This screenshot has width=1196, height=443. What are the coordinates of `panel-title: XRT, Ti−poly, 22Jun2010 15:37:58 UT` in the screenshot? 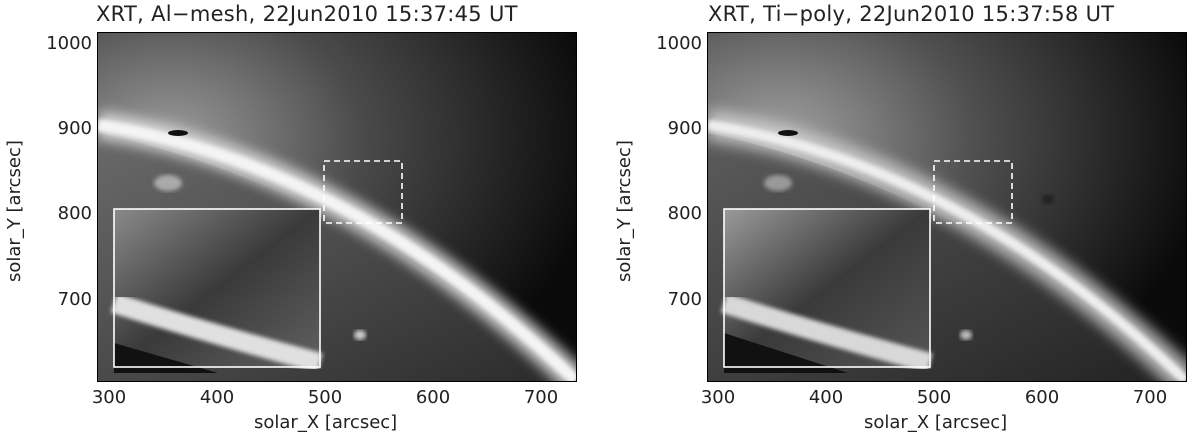 It's located at (911, 14).